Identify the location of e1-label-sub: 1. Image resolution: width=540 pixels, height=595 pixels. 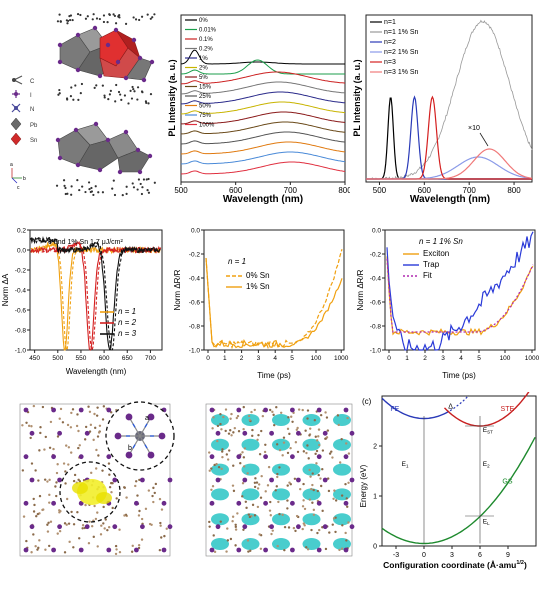
(407, 466).